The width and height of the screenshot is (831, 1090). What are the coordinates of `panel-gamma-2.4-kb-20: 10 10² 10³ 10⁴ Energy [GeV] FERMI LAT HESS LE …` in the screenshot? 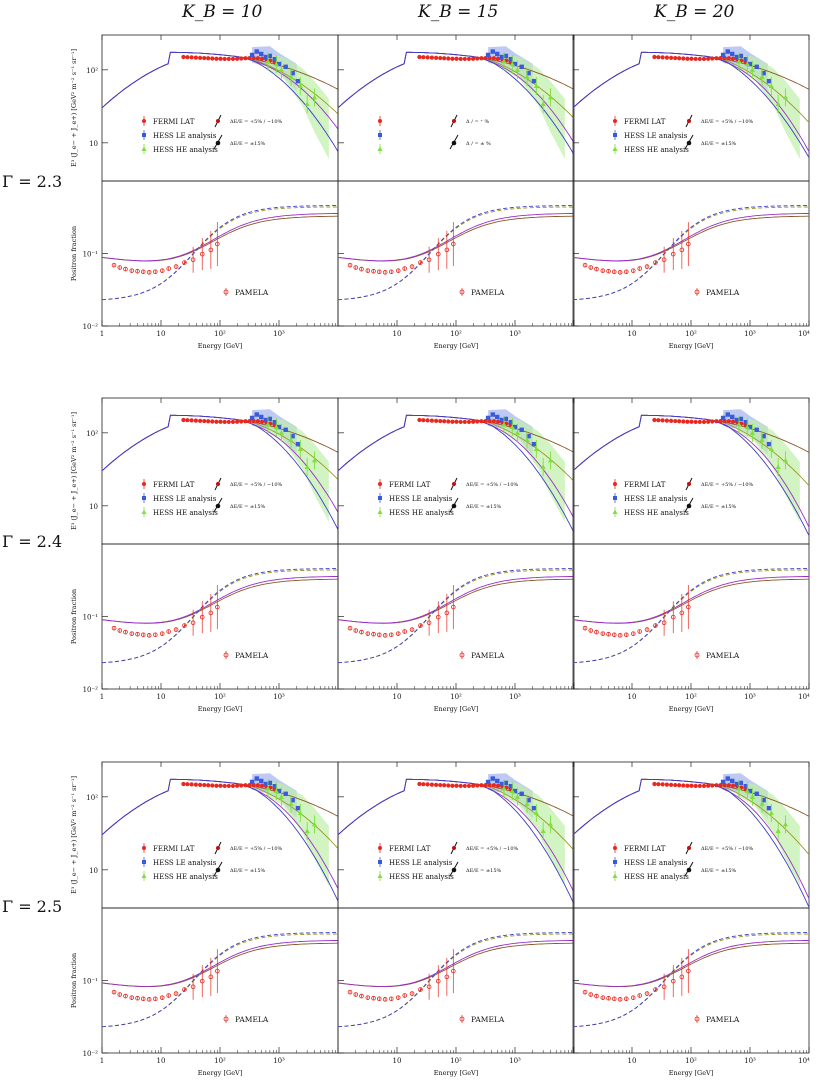 It's located at (691, 555).